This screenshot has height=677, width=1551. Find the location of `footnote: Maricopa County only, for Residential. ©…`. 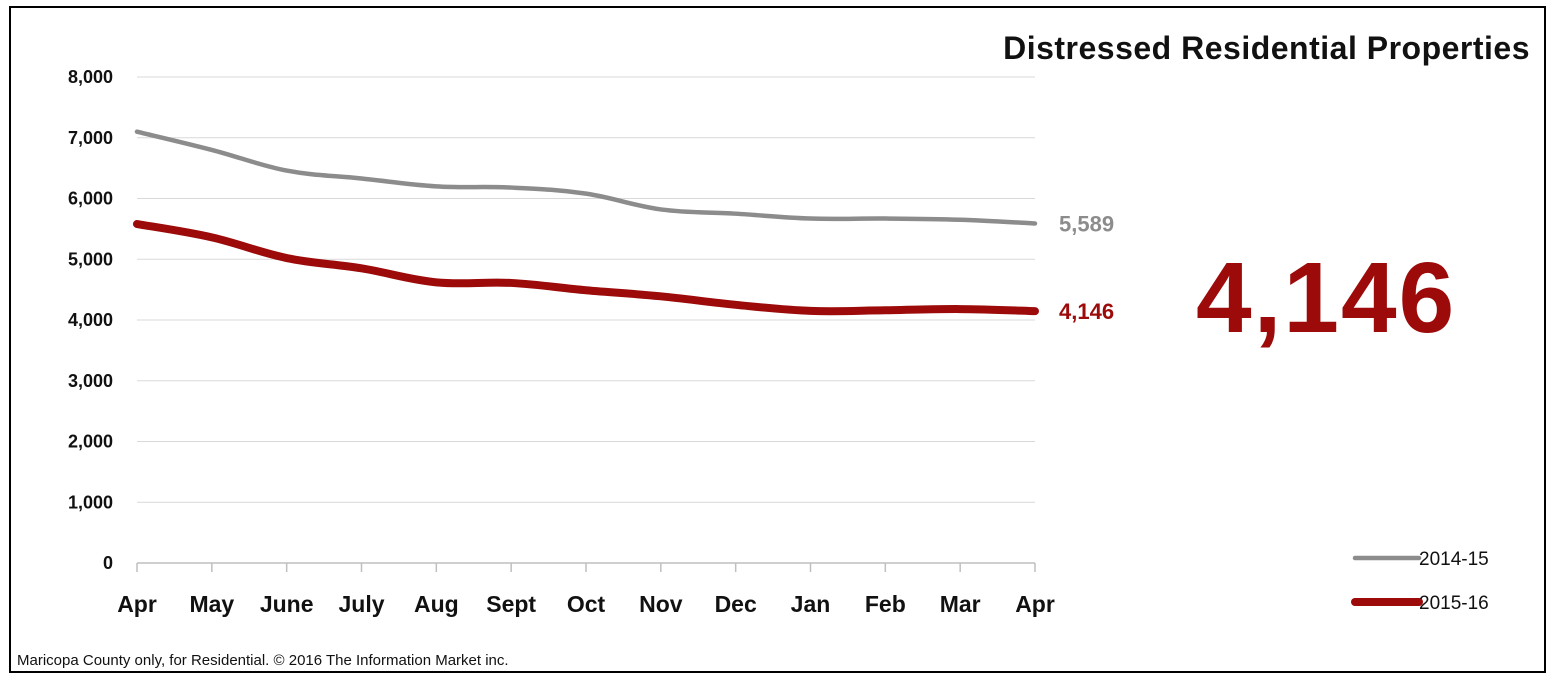

footnote: Maricopa County only, for Residential. ©… is located at coordinates (263, 660).